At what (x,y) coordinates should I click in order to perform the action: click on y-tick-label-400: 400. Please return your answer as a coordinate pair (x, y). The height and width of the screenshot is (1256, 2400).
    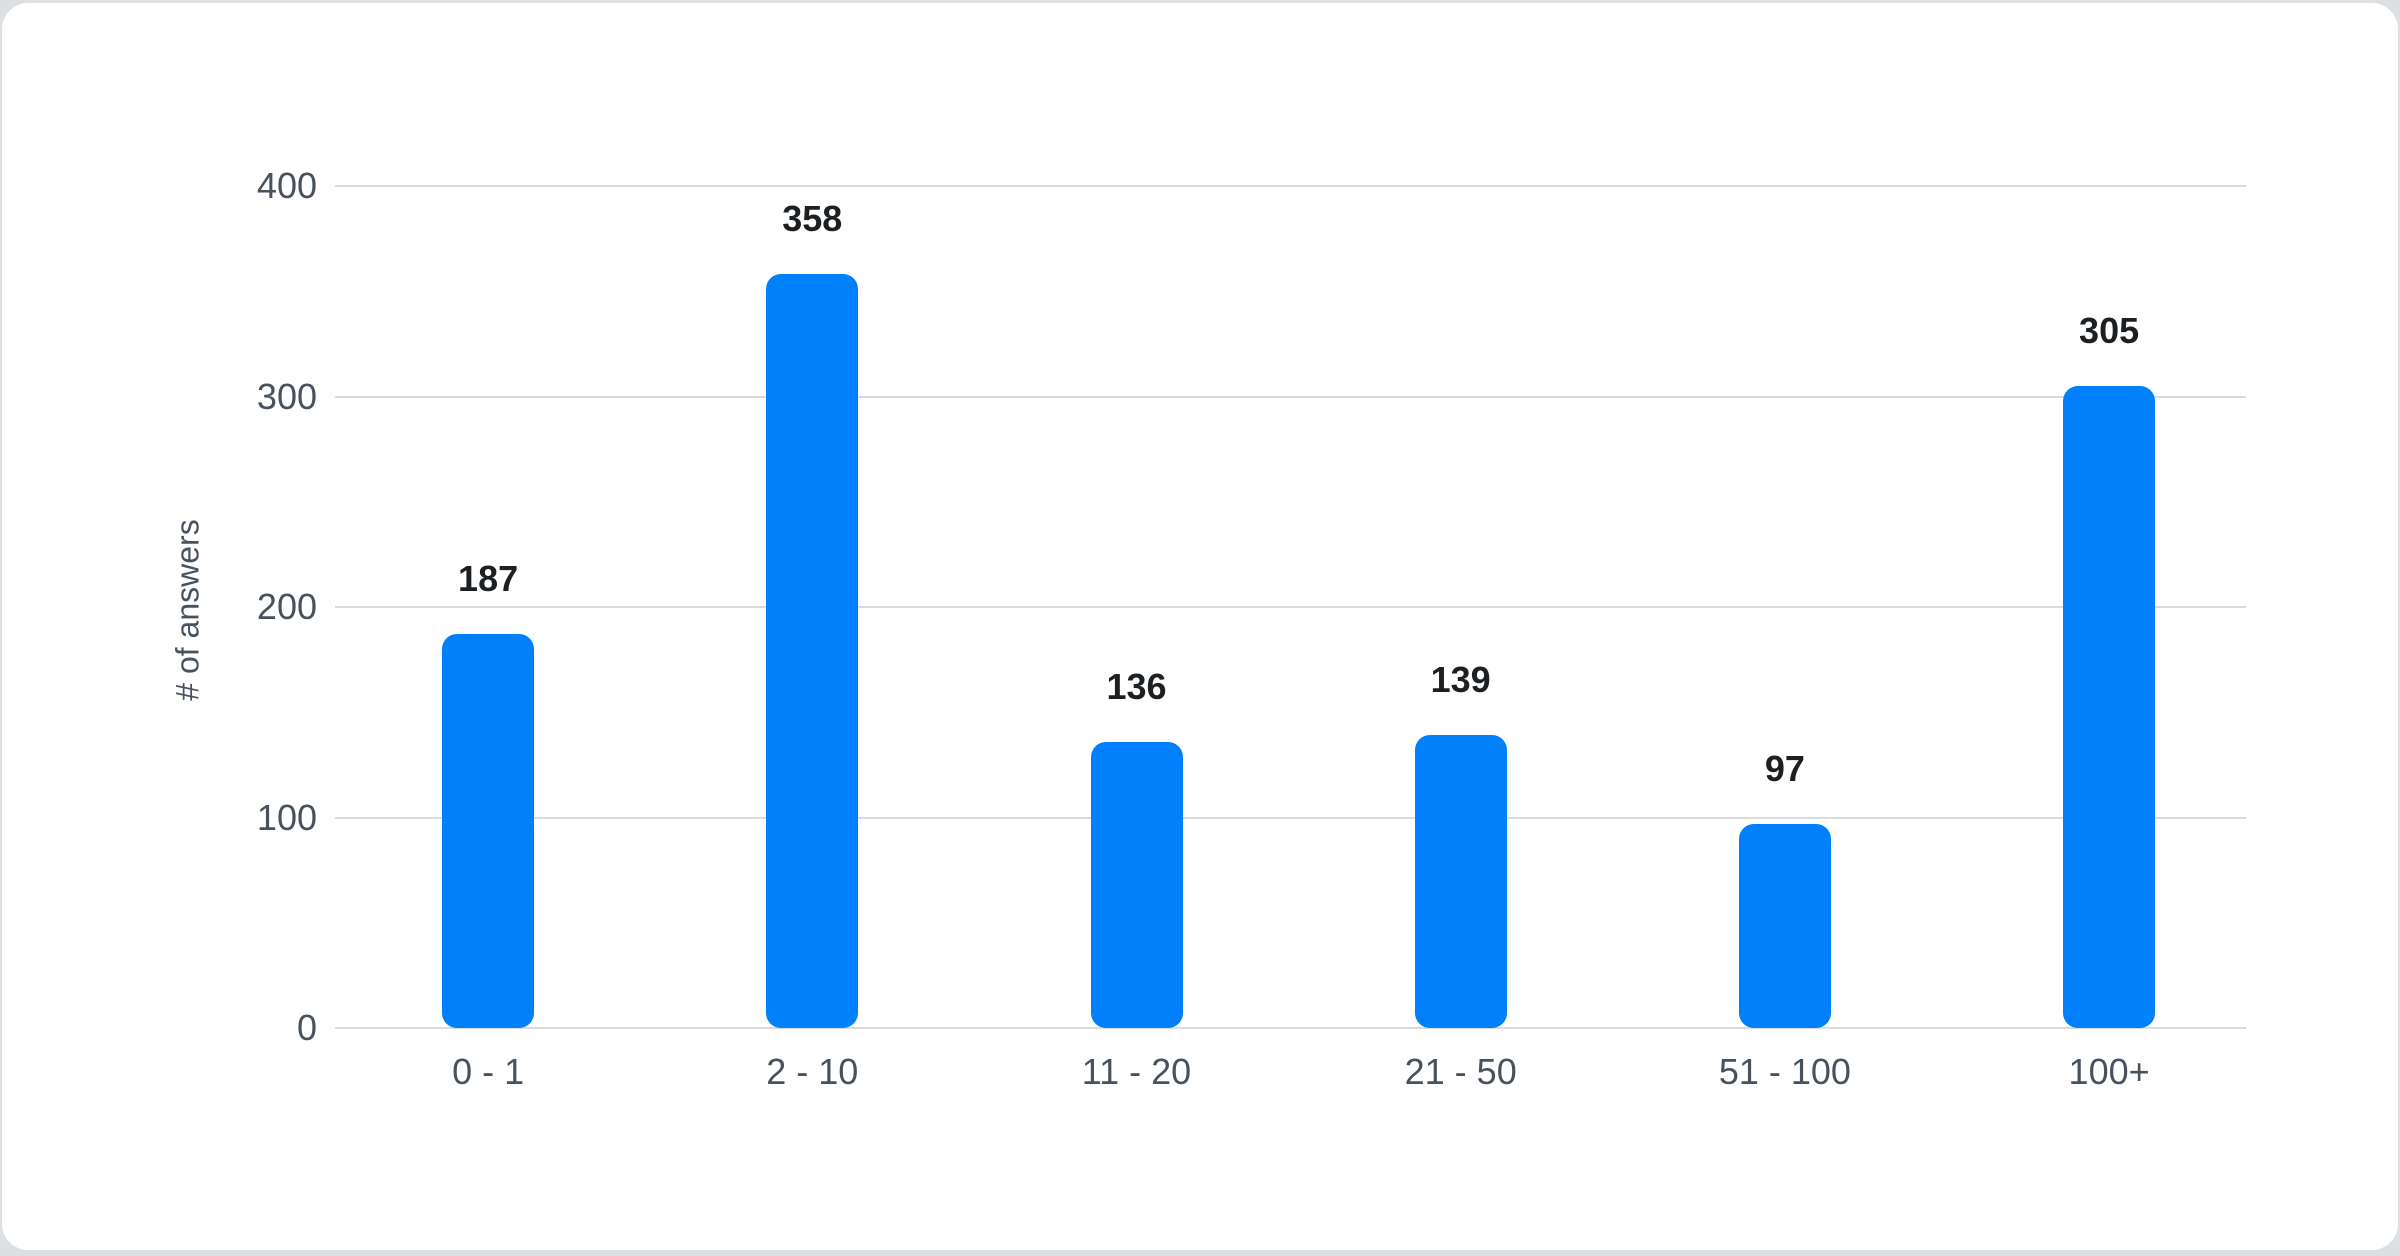
    Looking at the image, I should click on (286, 185).